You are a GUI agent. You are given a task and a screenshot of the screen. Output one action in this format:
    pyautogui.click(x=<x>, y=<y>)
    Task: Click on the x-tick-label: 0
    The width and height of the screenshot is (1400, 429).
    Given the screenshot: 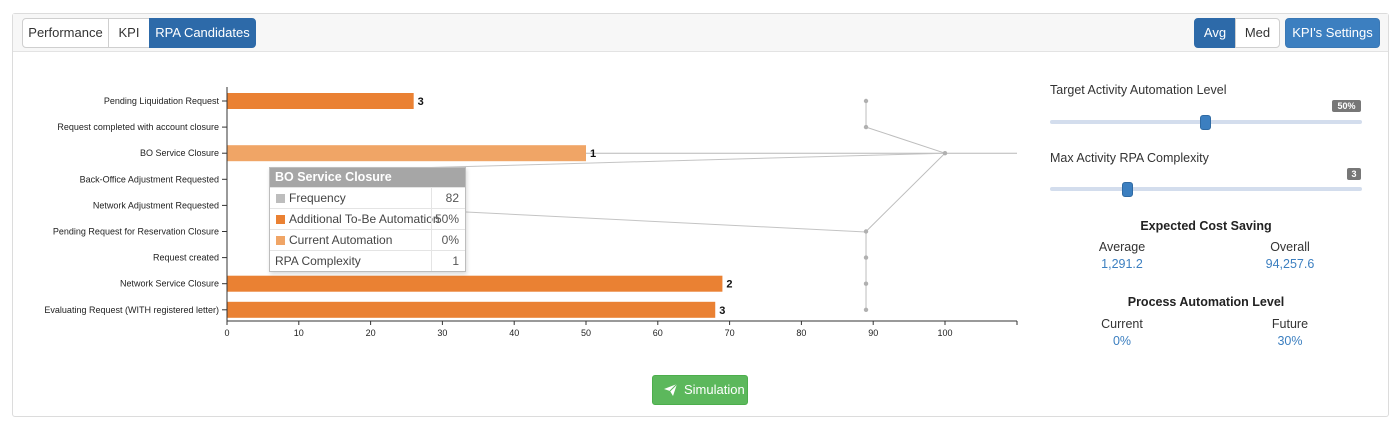 What is the action you would take?
    pyautogui.click(x=226, y=333)
    